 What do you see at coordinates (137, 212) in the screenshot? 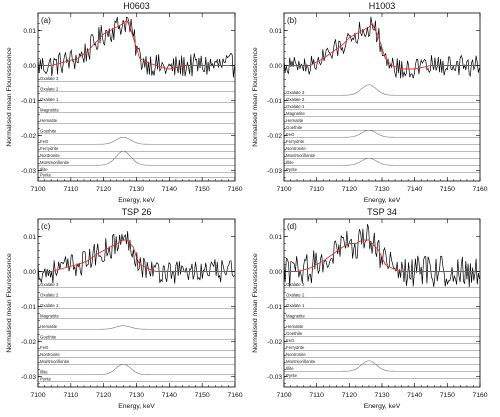
I see `chart-title: TSP 26` at bounding box center [137, 212].